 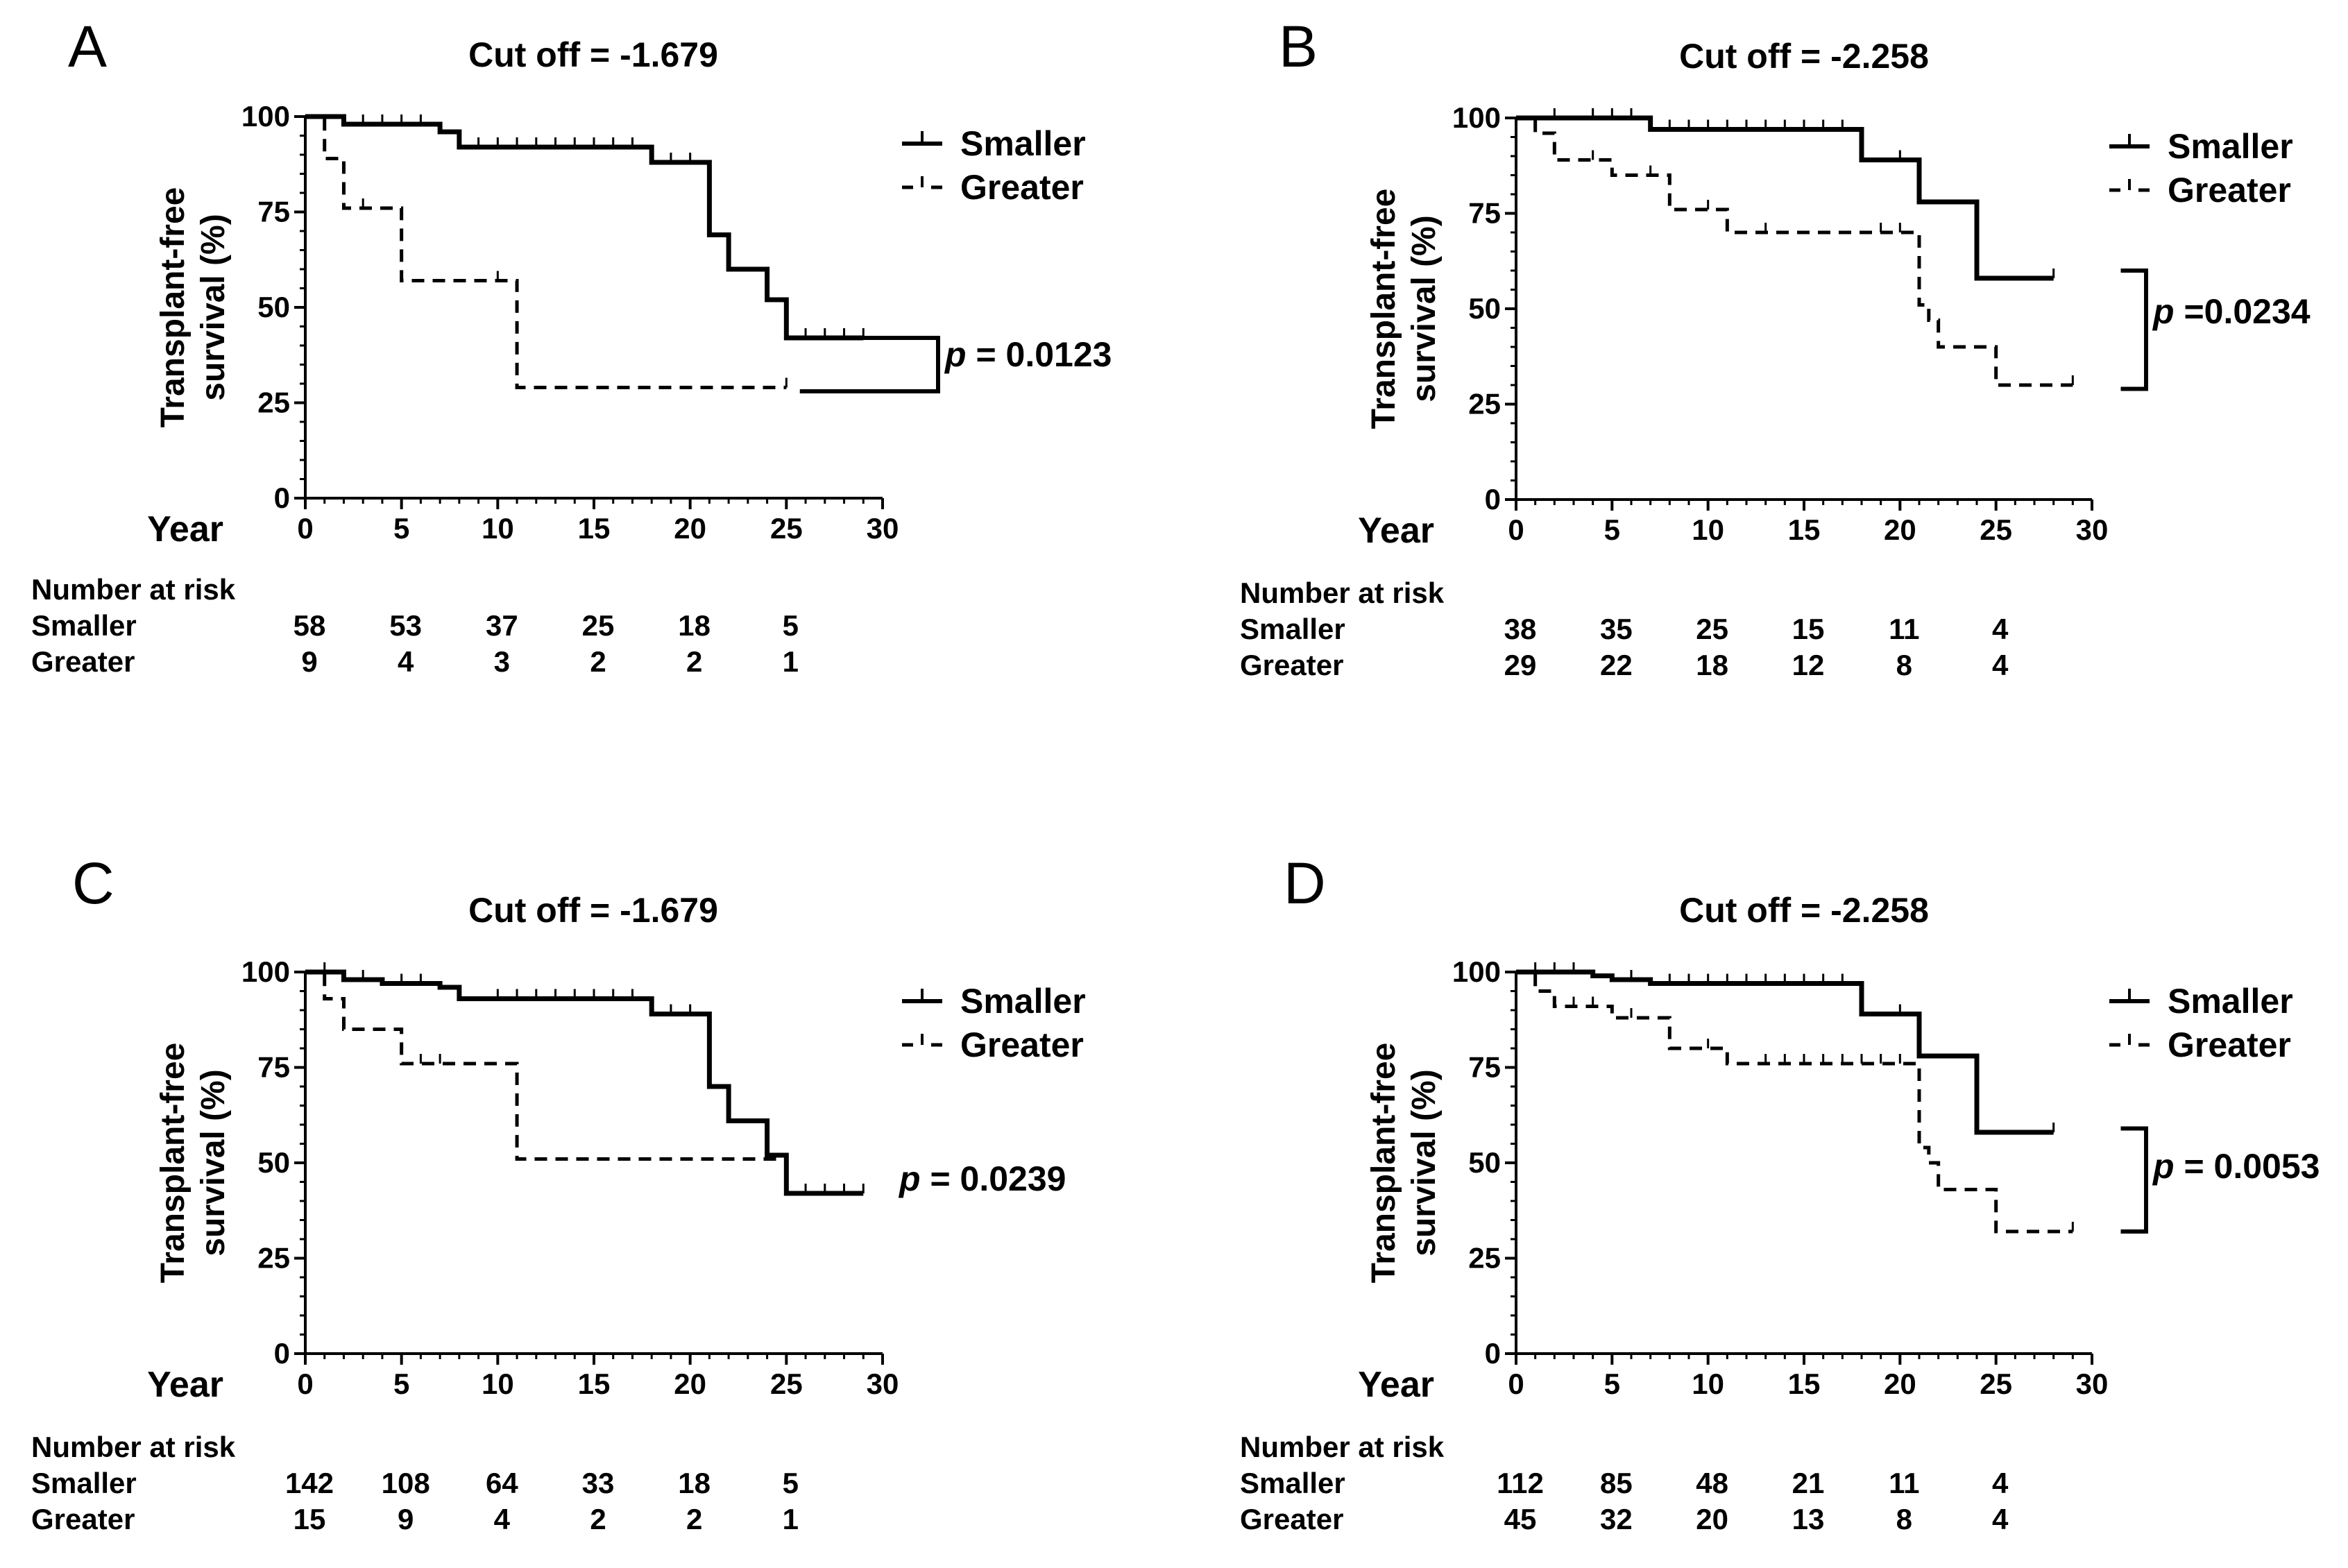 What do you see at coordinates (93, 883) in the screenshot?
I see `panel-letter: C` at bounding box center [93, 883].